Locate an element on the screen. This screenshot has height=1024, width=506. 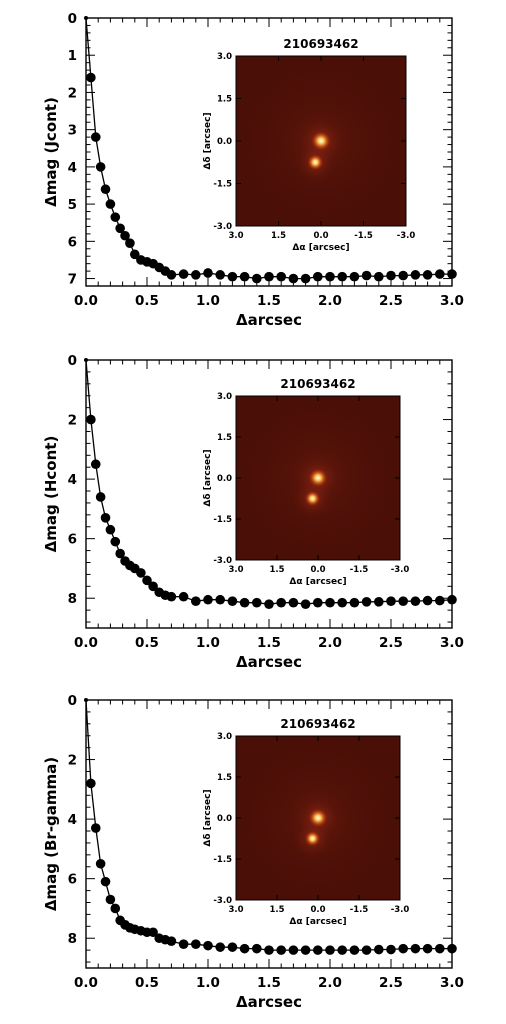
y-tick-label: 1 is located at coordinates (72, 56).